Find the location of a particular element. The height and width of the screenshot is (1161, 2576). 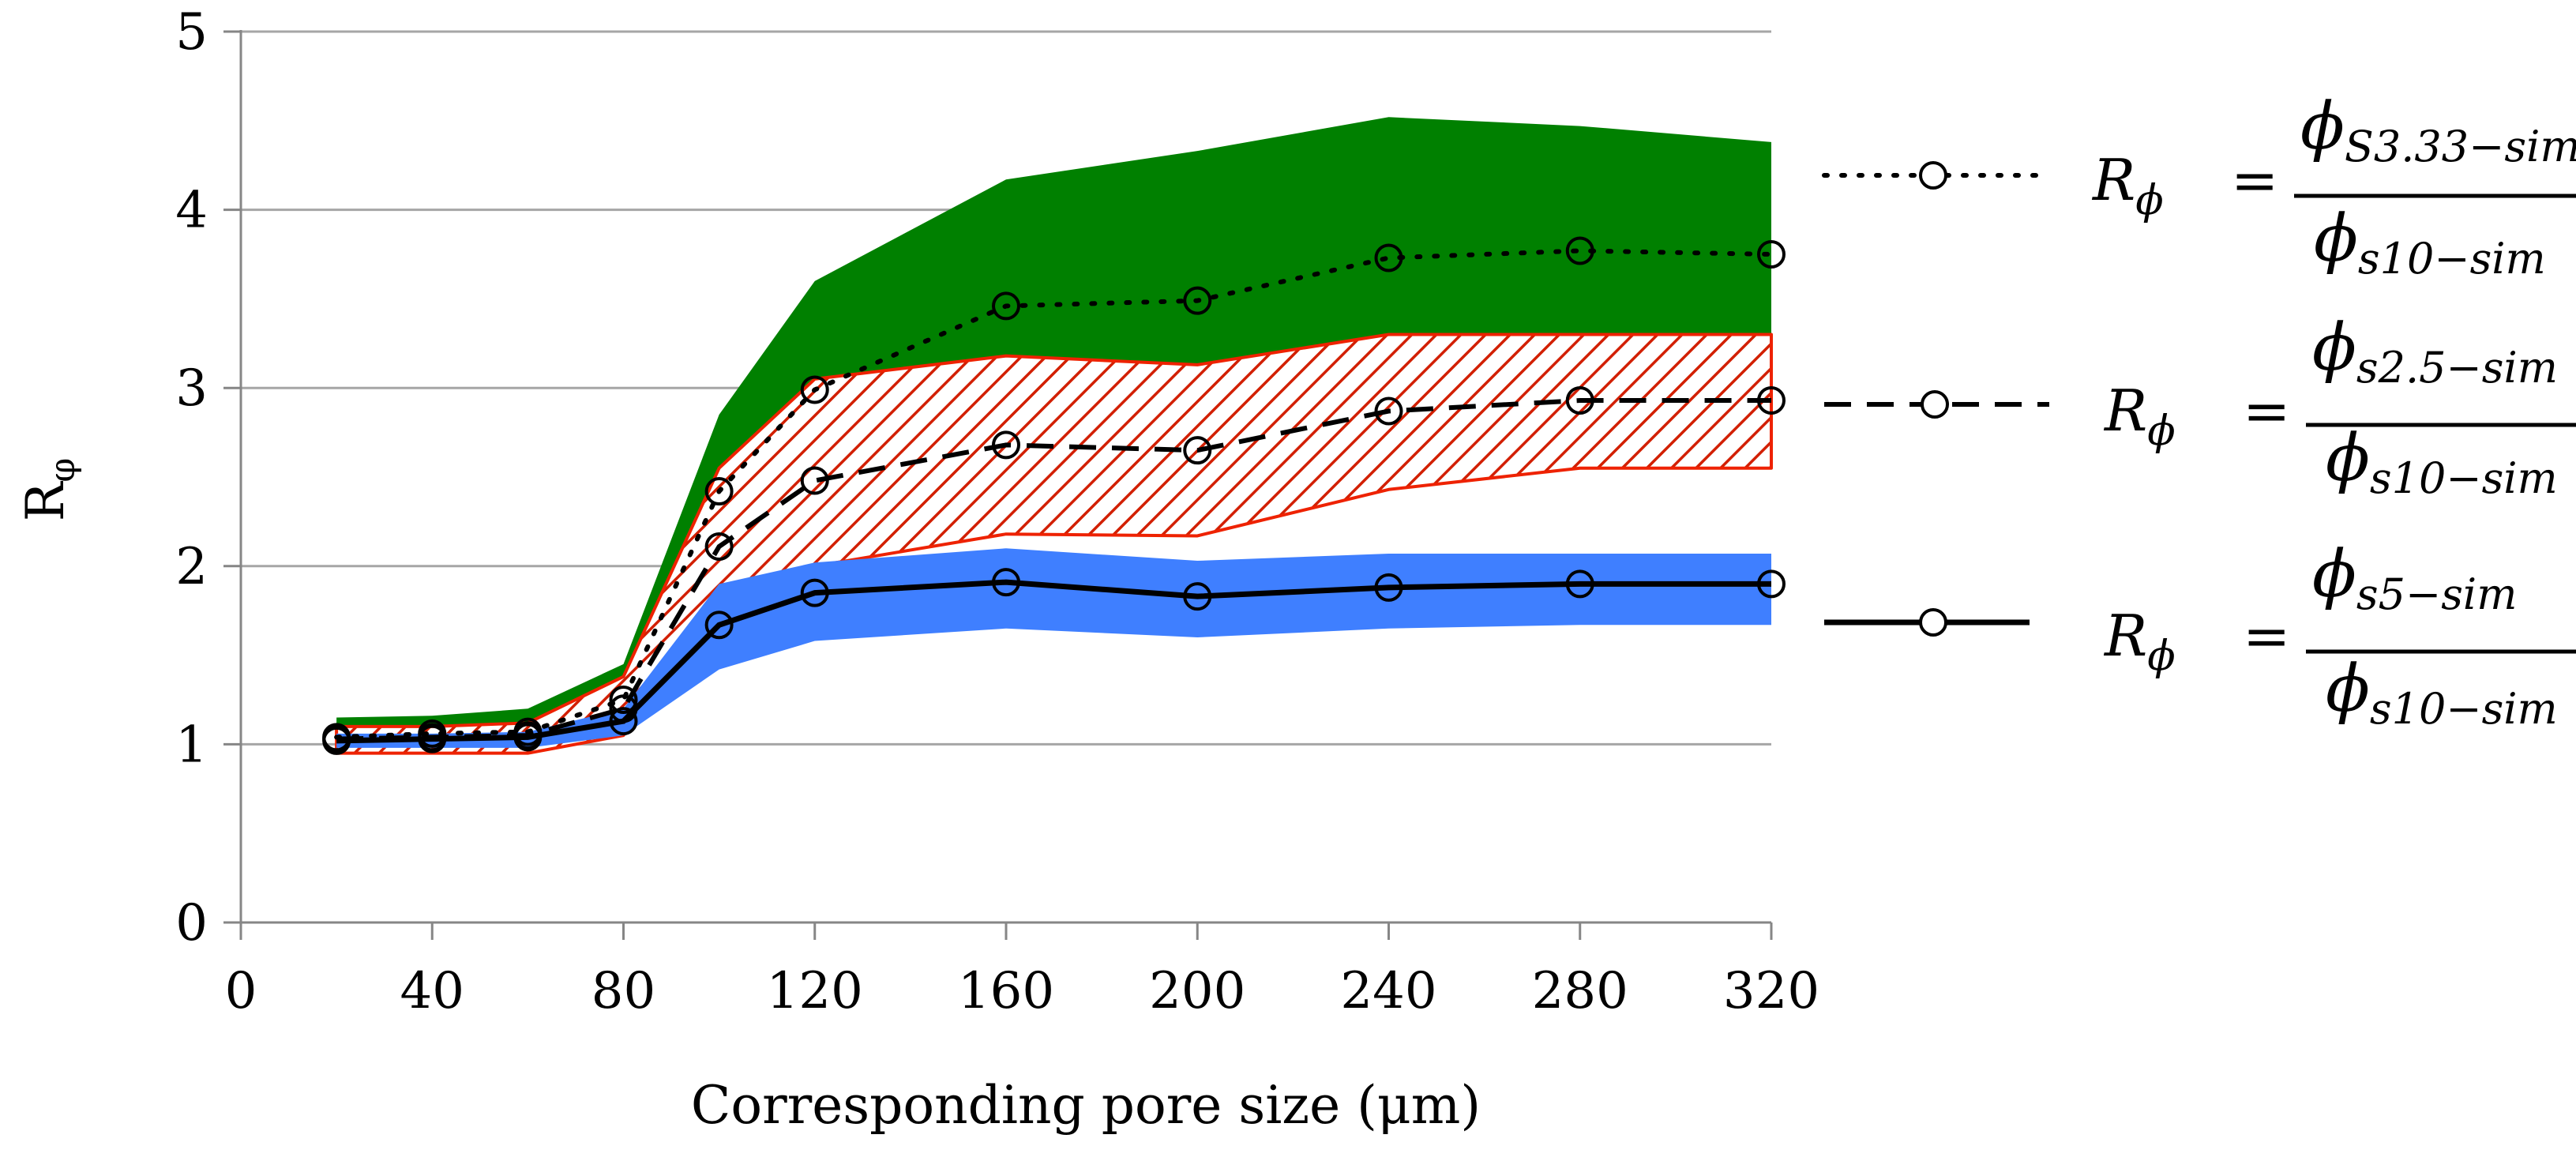

x-tick-label-120: 120 is located at coordinates (815, 991).